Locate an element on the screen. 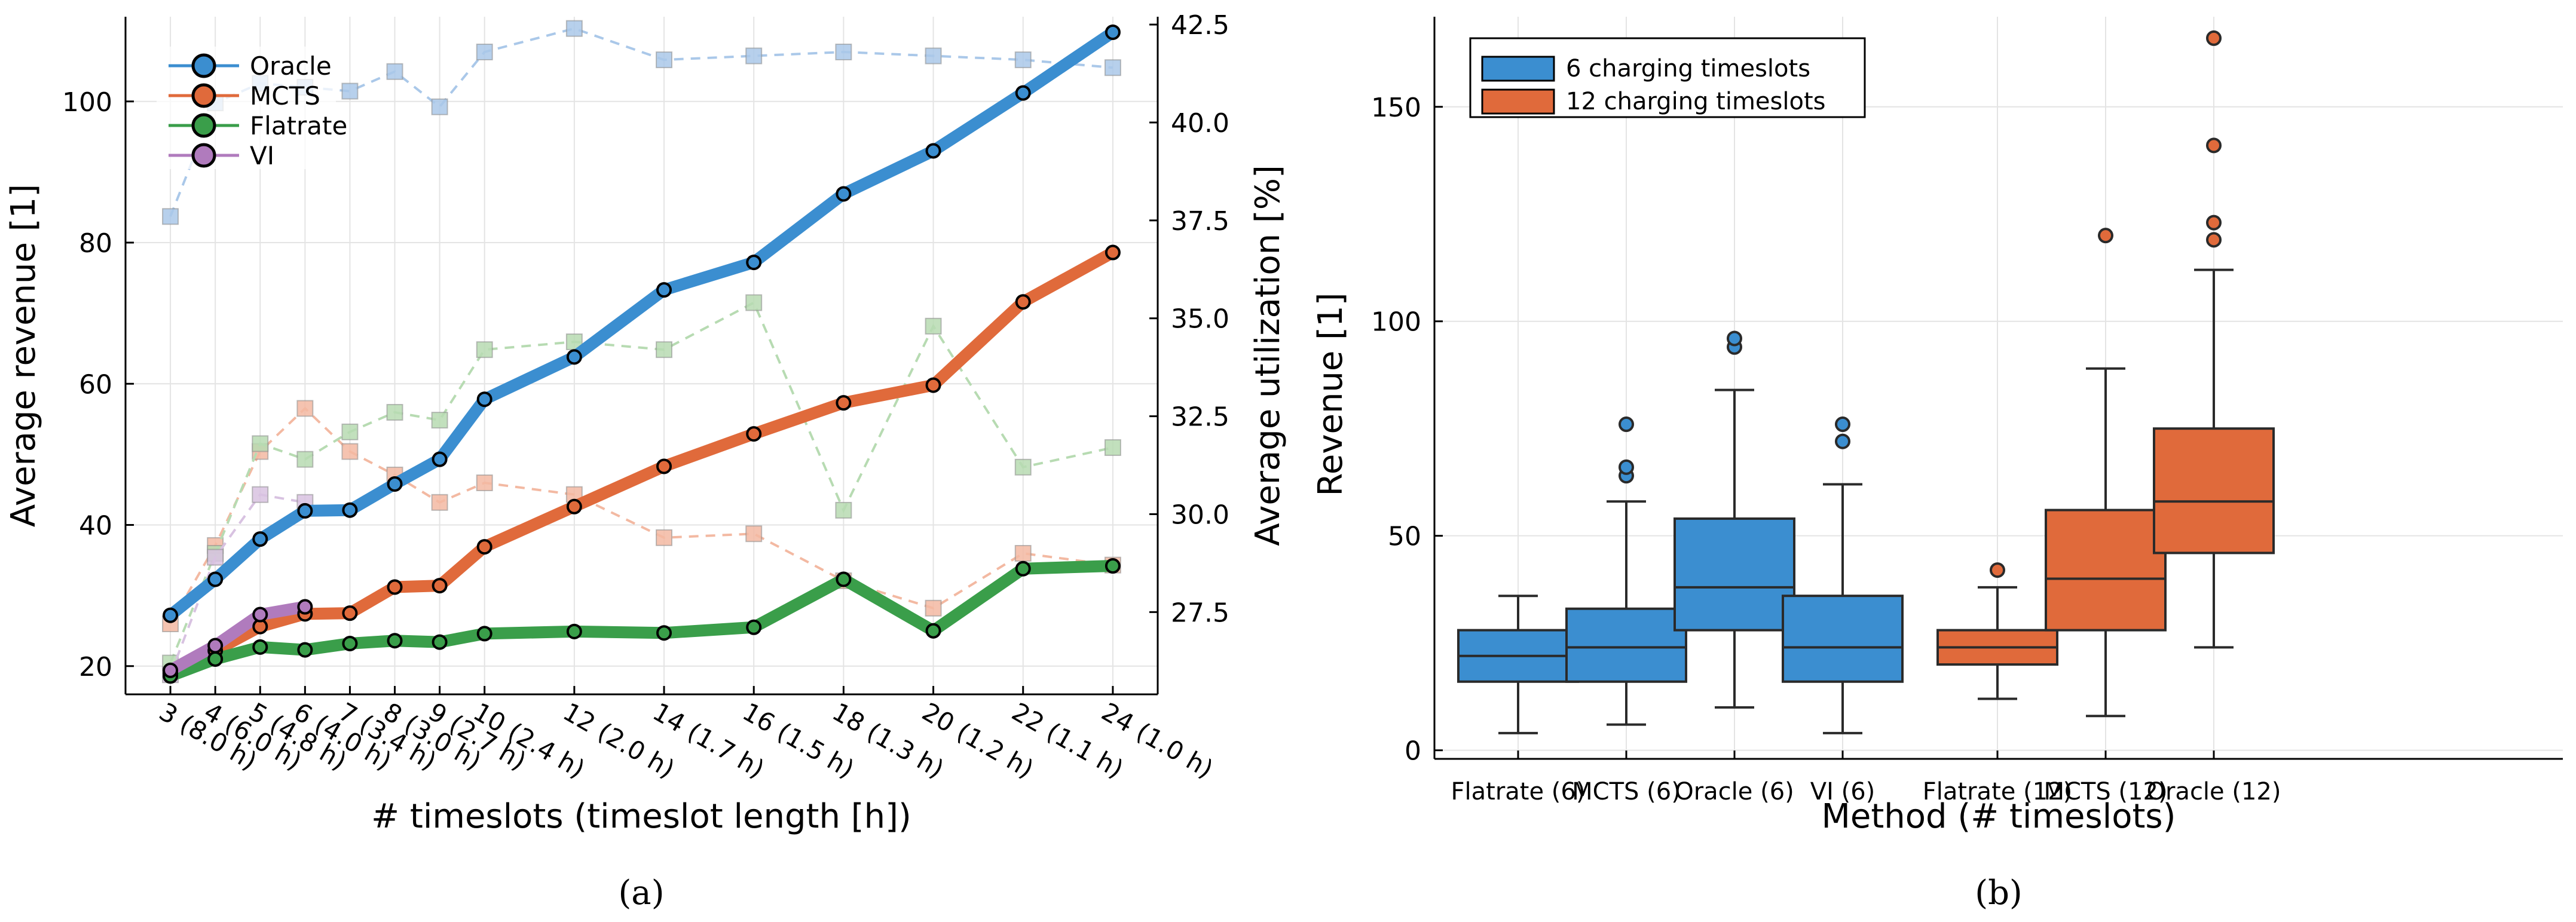 The width and height of the screenshot is (2576, 922). y-tick-label: 50 is located at coordinates (1404, 537).